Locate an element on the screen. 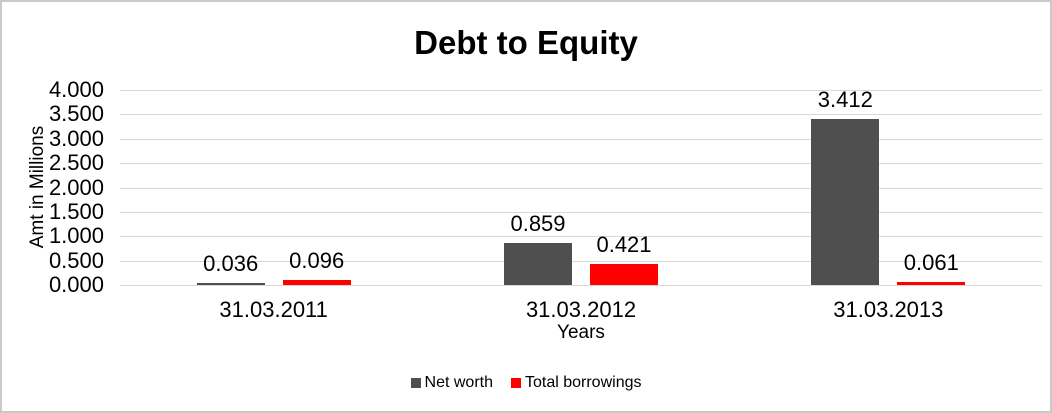 The image size is (1052, 413). y-axis-title: Amt in Millions is located at coordinates (37, 187).